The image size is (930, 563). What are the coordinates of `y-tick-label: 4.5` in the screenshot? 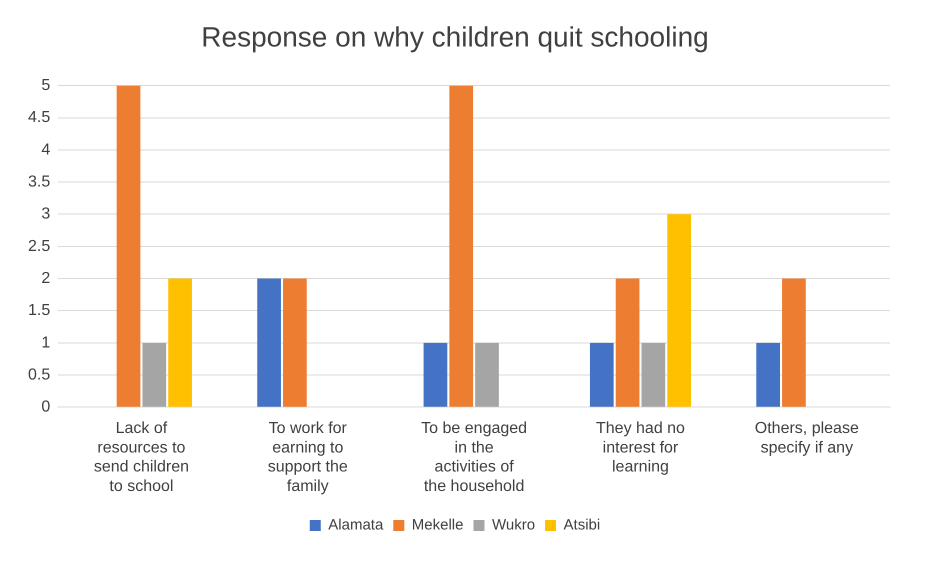 It's located at (39, 117).